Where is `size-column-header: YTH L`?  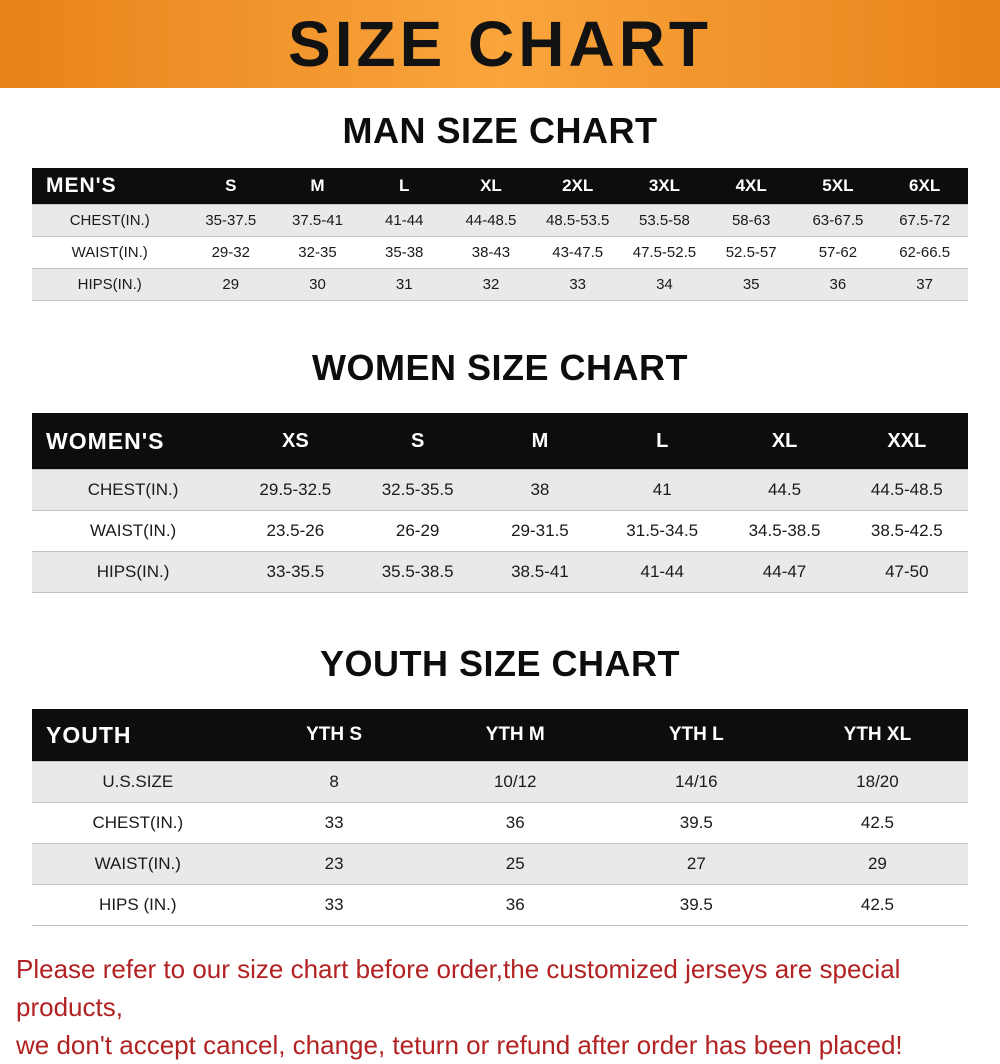
size-column-header: YTH L is located at coordinates (696, 734).